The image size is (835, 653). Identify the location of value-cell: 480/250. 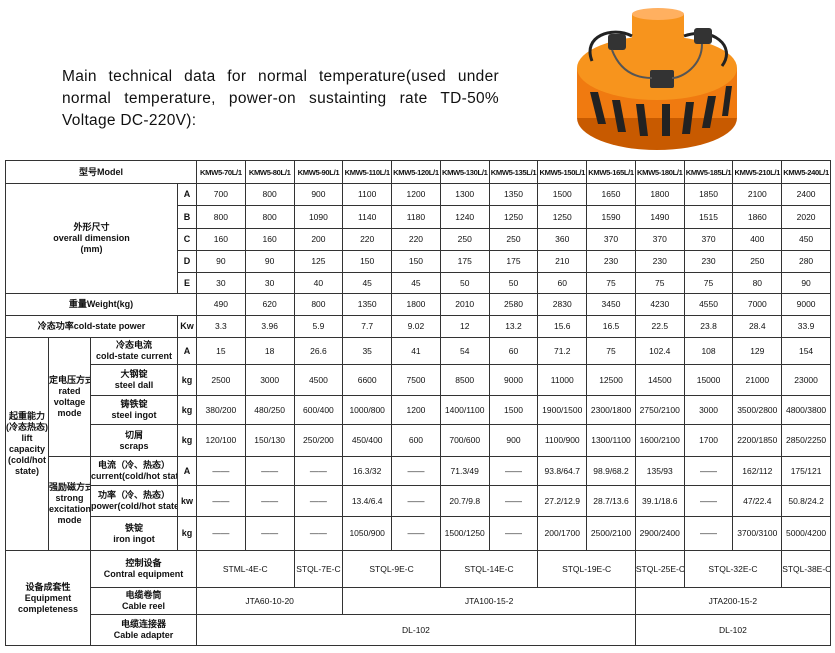
(269, 410).